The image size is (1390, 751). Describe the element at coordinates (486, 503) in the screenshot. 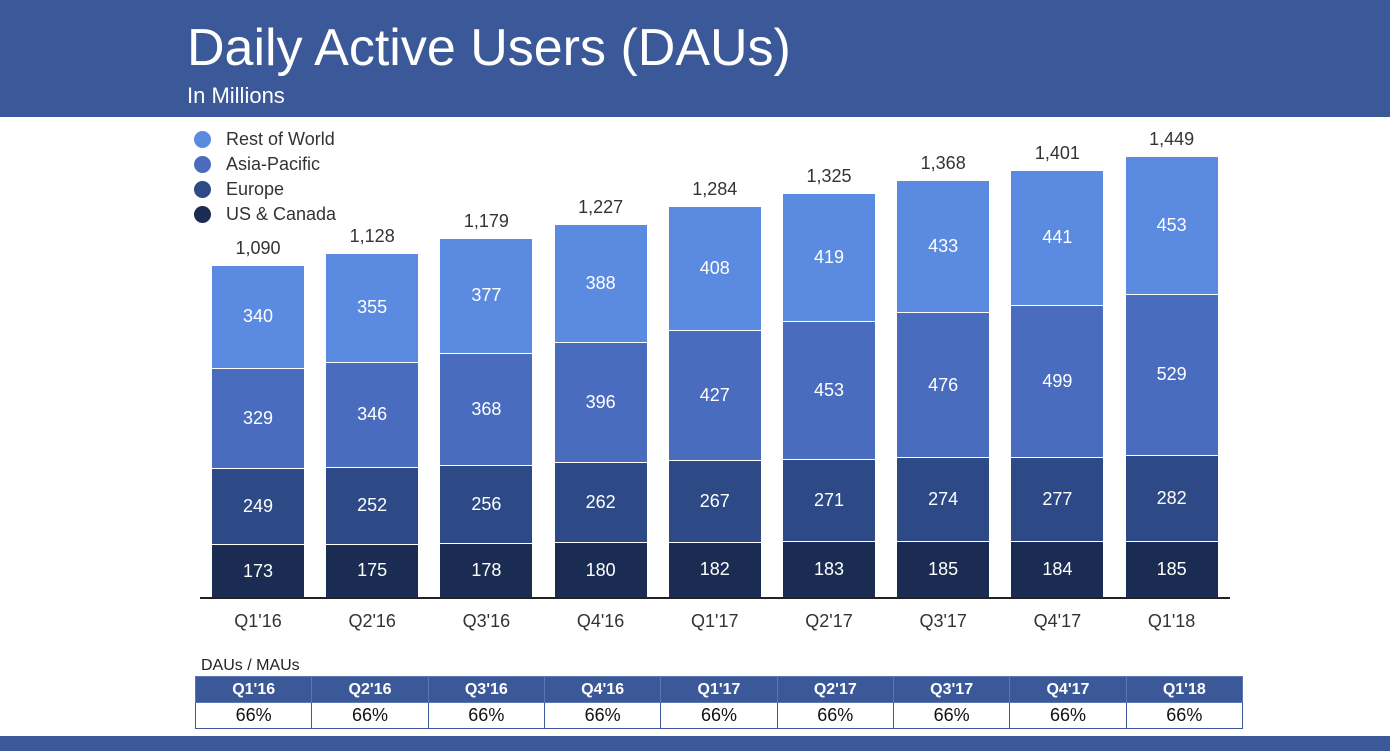

I see `bar-segment: 256` at that location.